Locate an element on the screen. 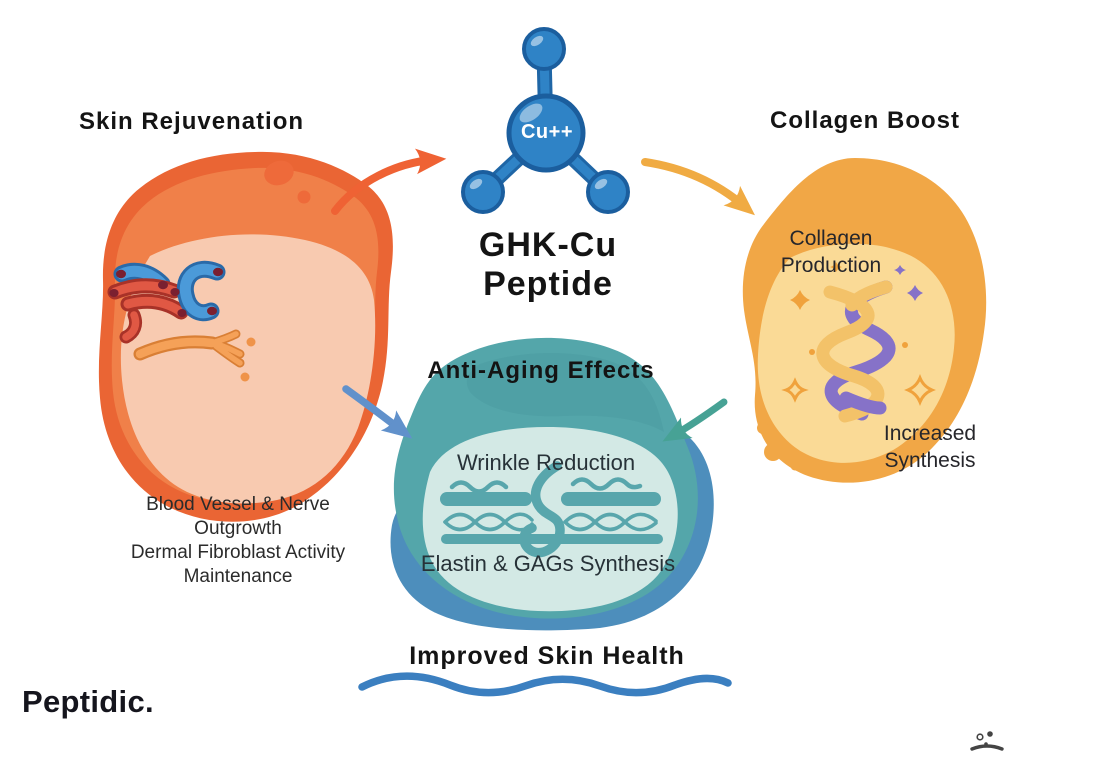 The image size is (1100, 758). skin-rejuvenation-heading: Skin Rejuvenation is located at coordinates (192, 121).